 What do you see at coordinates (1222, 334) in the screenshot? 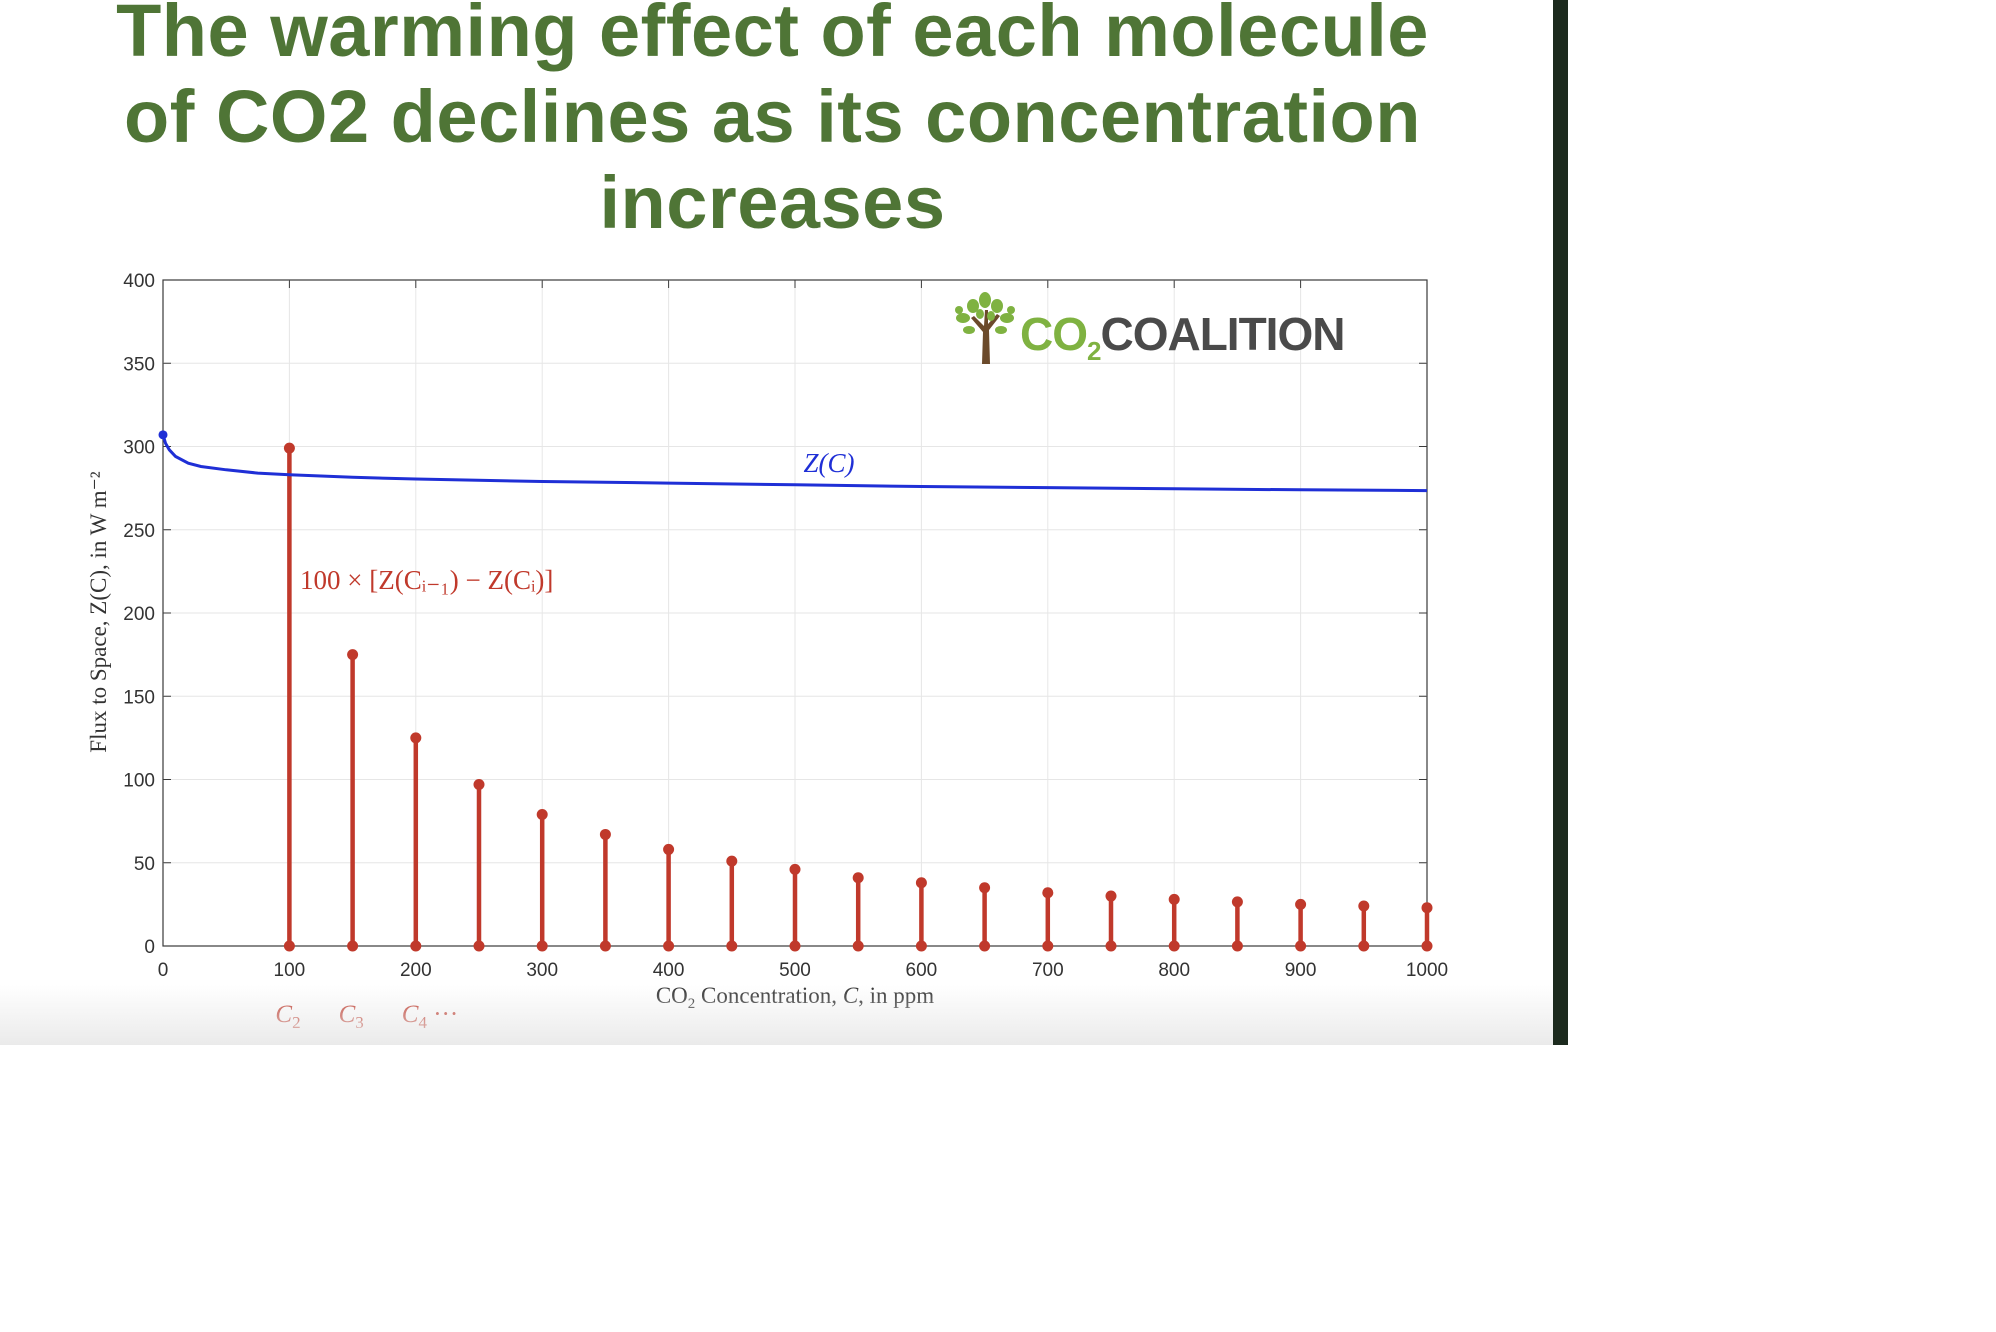
I see `logo-coalition: COALITION` at bounding box center [1222, 334].